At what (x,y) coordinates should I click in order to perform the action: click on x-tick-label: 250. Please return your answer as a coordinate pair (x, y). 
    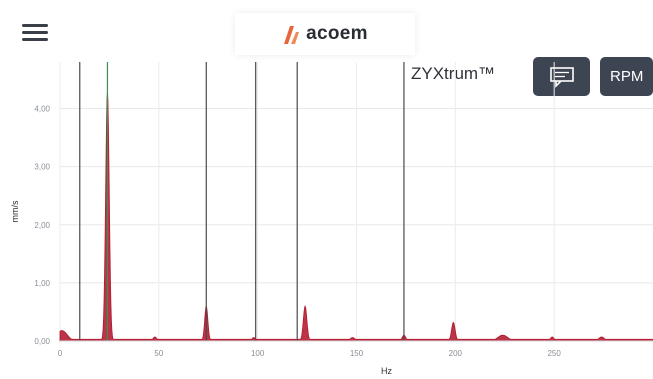
    Looking at the image, I should click on (554, 353).